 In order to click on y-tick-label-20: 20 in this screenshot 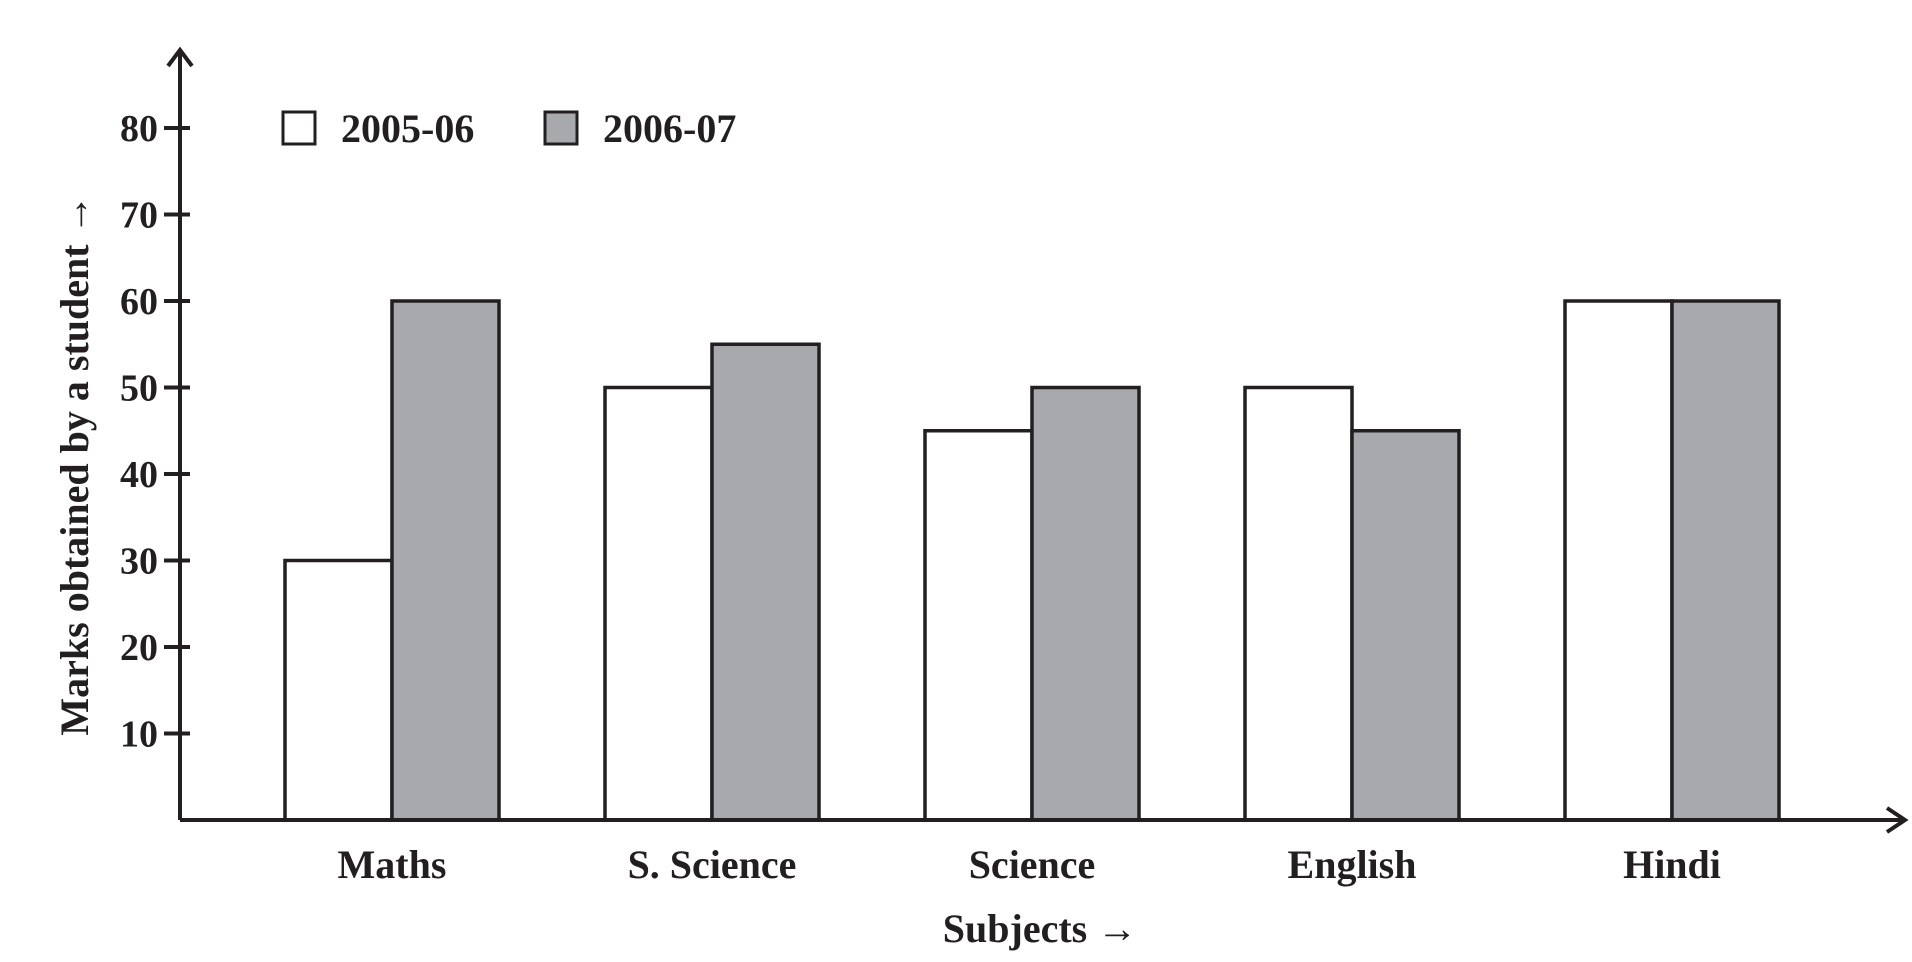, I will do `click(139, 648)`.